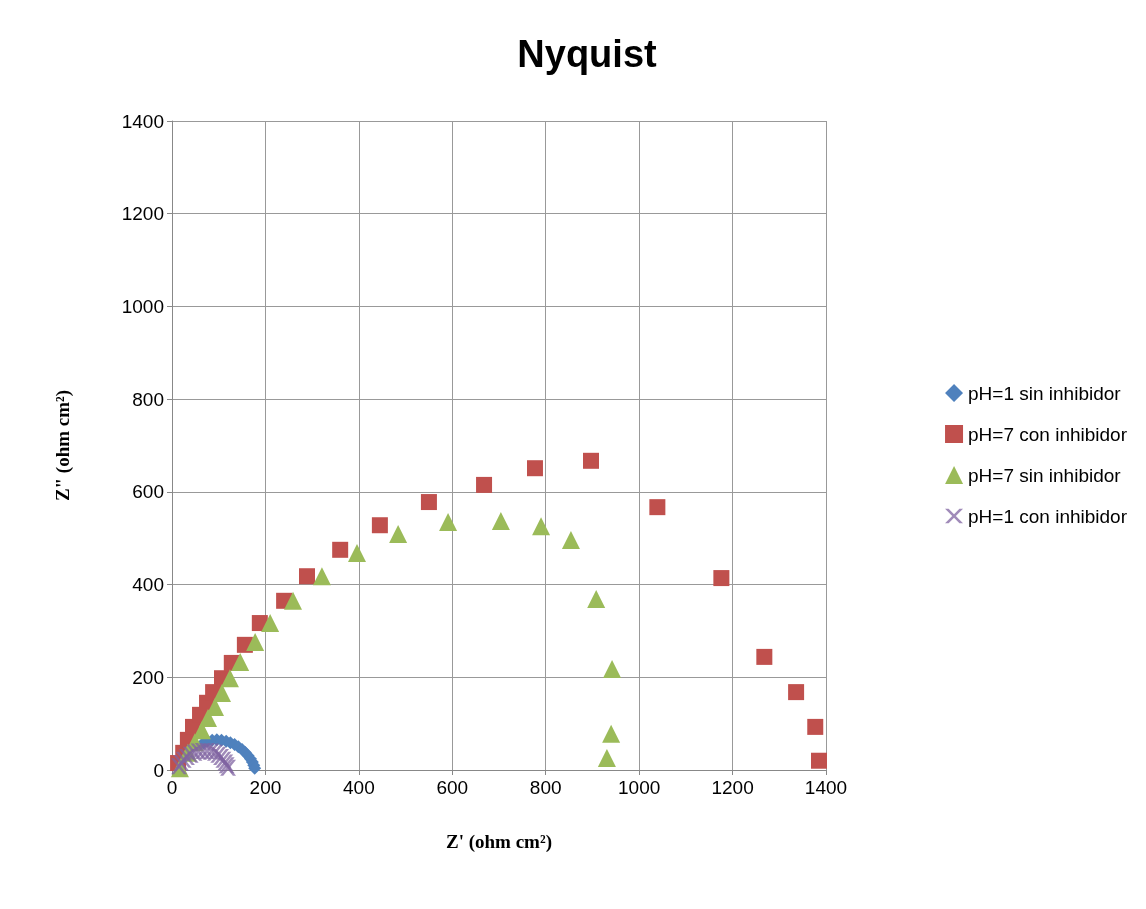  What do you see at coordinates (148, 585) in the screenshot?
I see `y-tick-label: 400` at bounding box center [148, 585].